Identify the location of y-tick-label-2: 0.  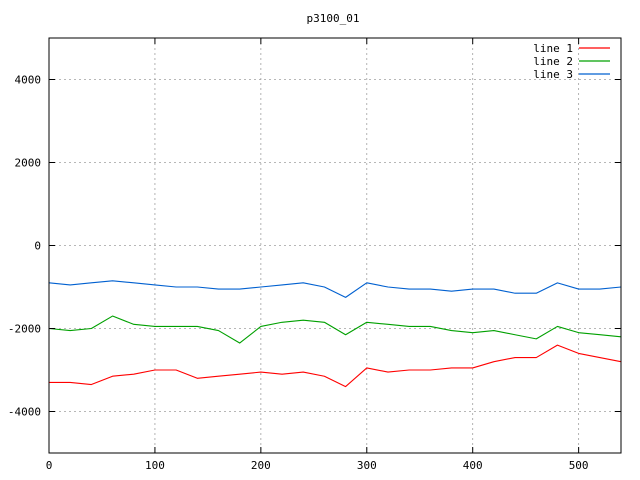
(37, 246).